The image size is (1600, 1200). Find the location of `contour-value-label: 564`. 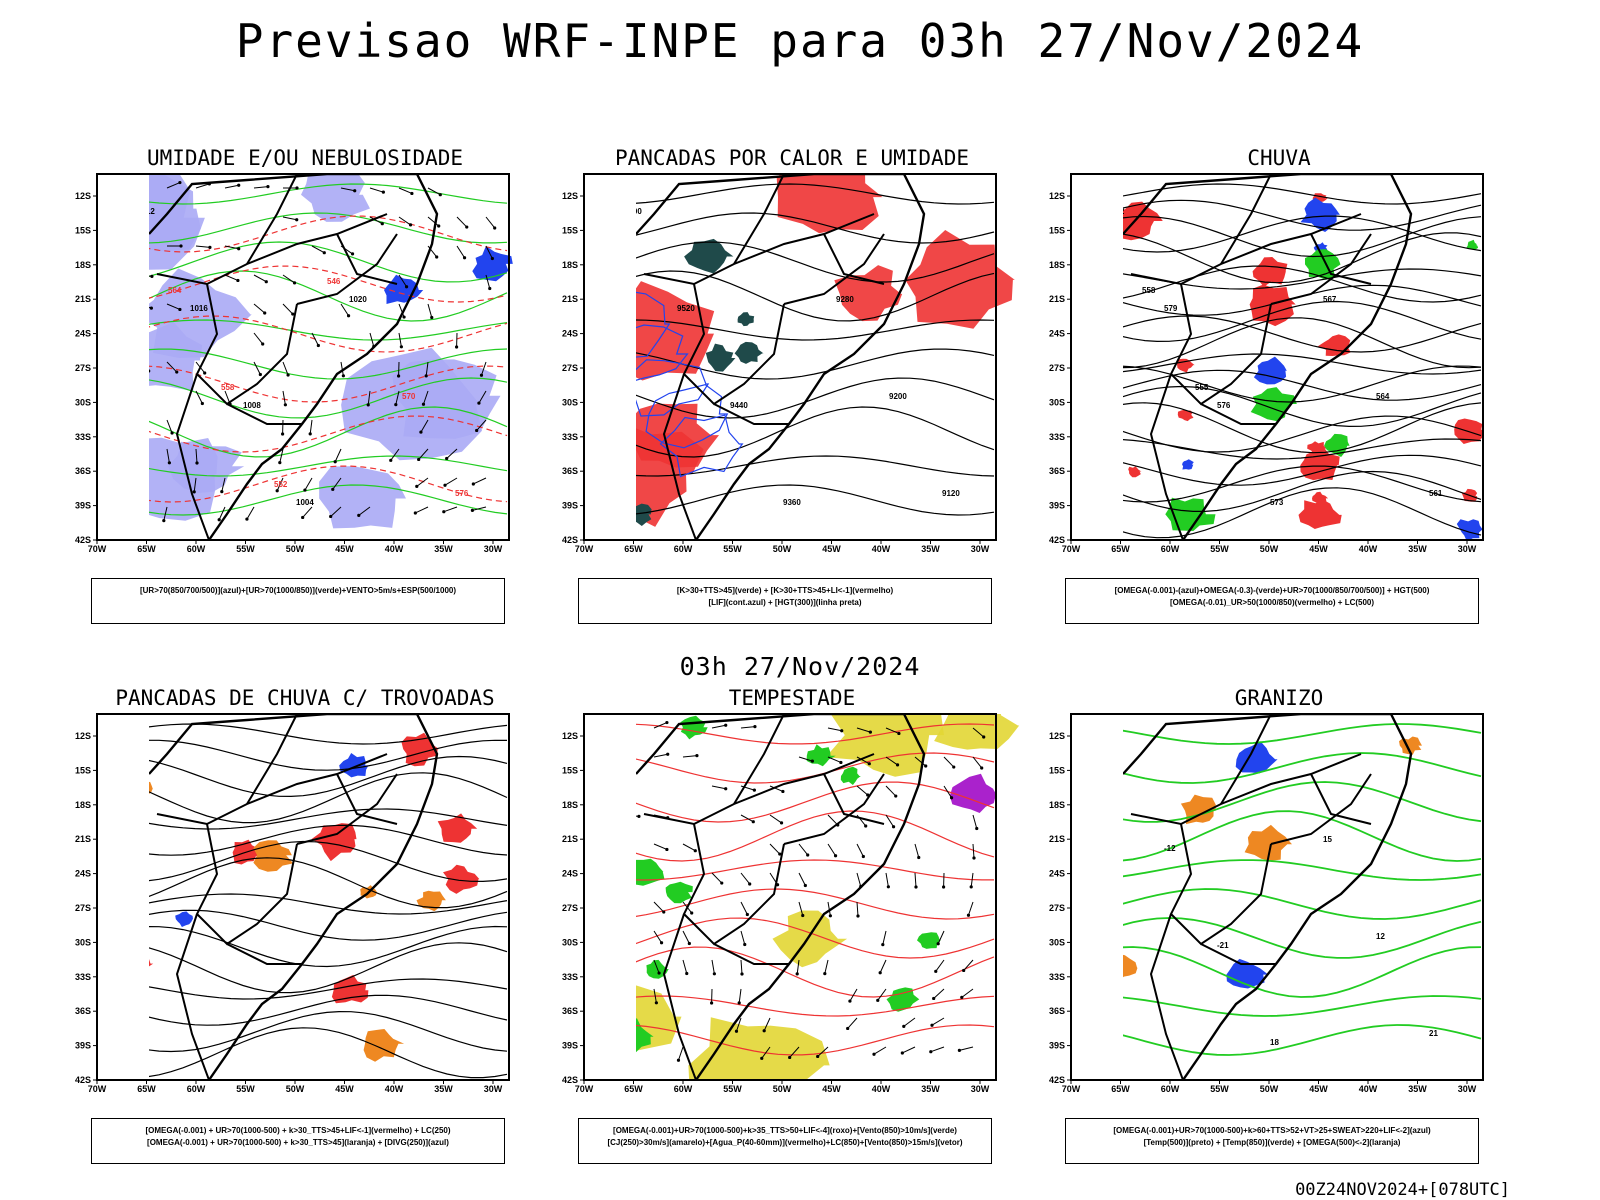

contour-value-label: 564 is located at coordinates (1383, 396).